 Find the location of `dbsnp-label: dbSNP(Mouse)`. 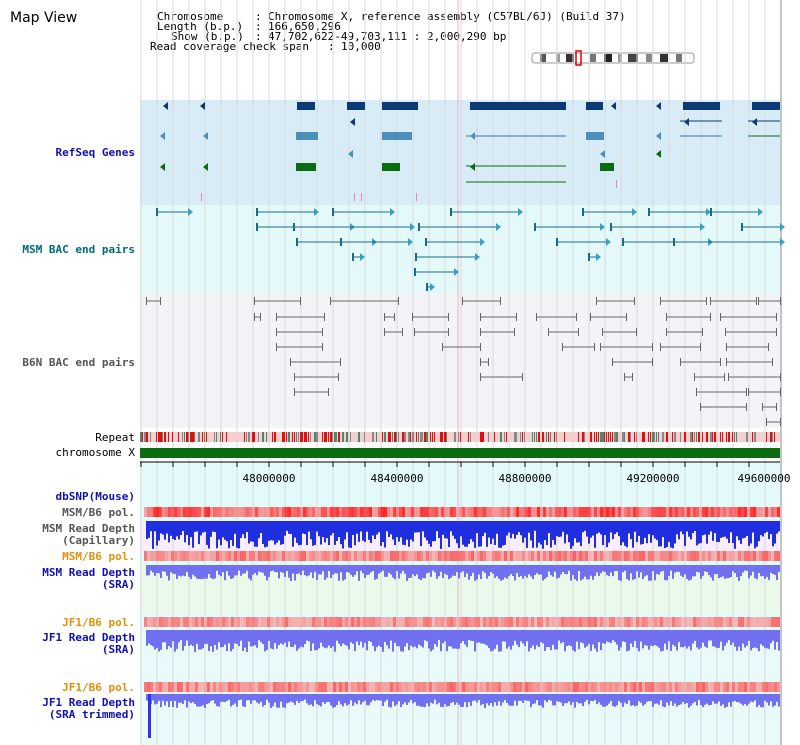

dbsnp-label: dbSNP(Mouse) is located at coordinates (95, 496).